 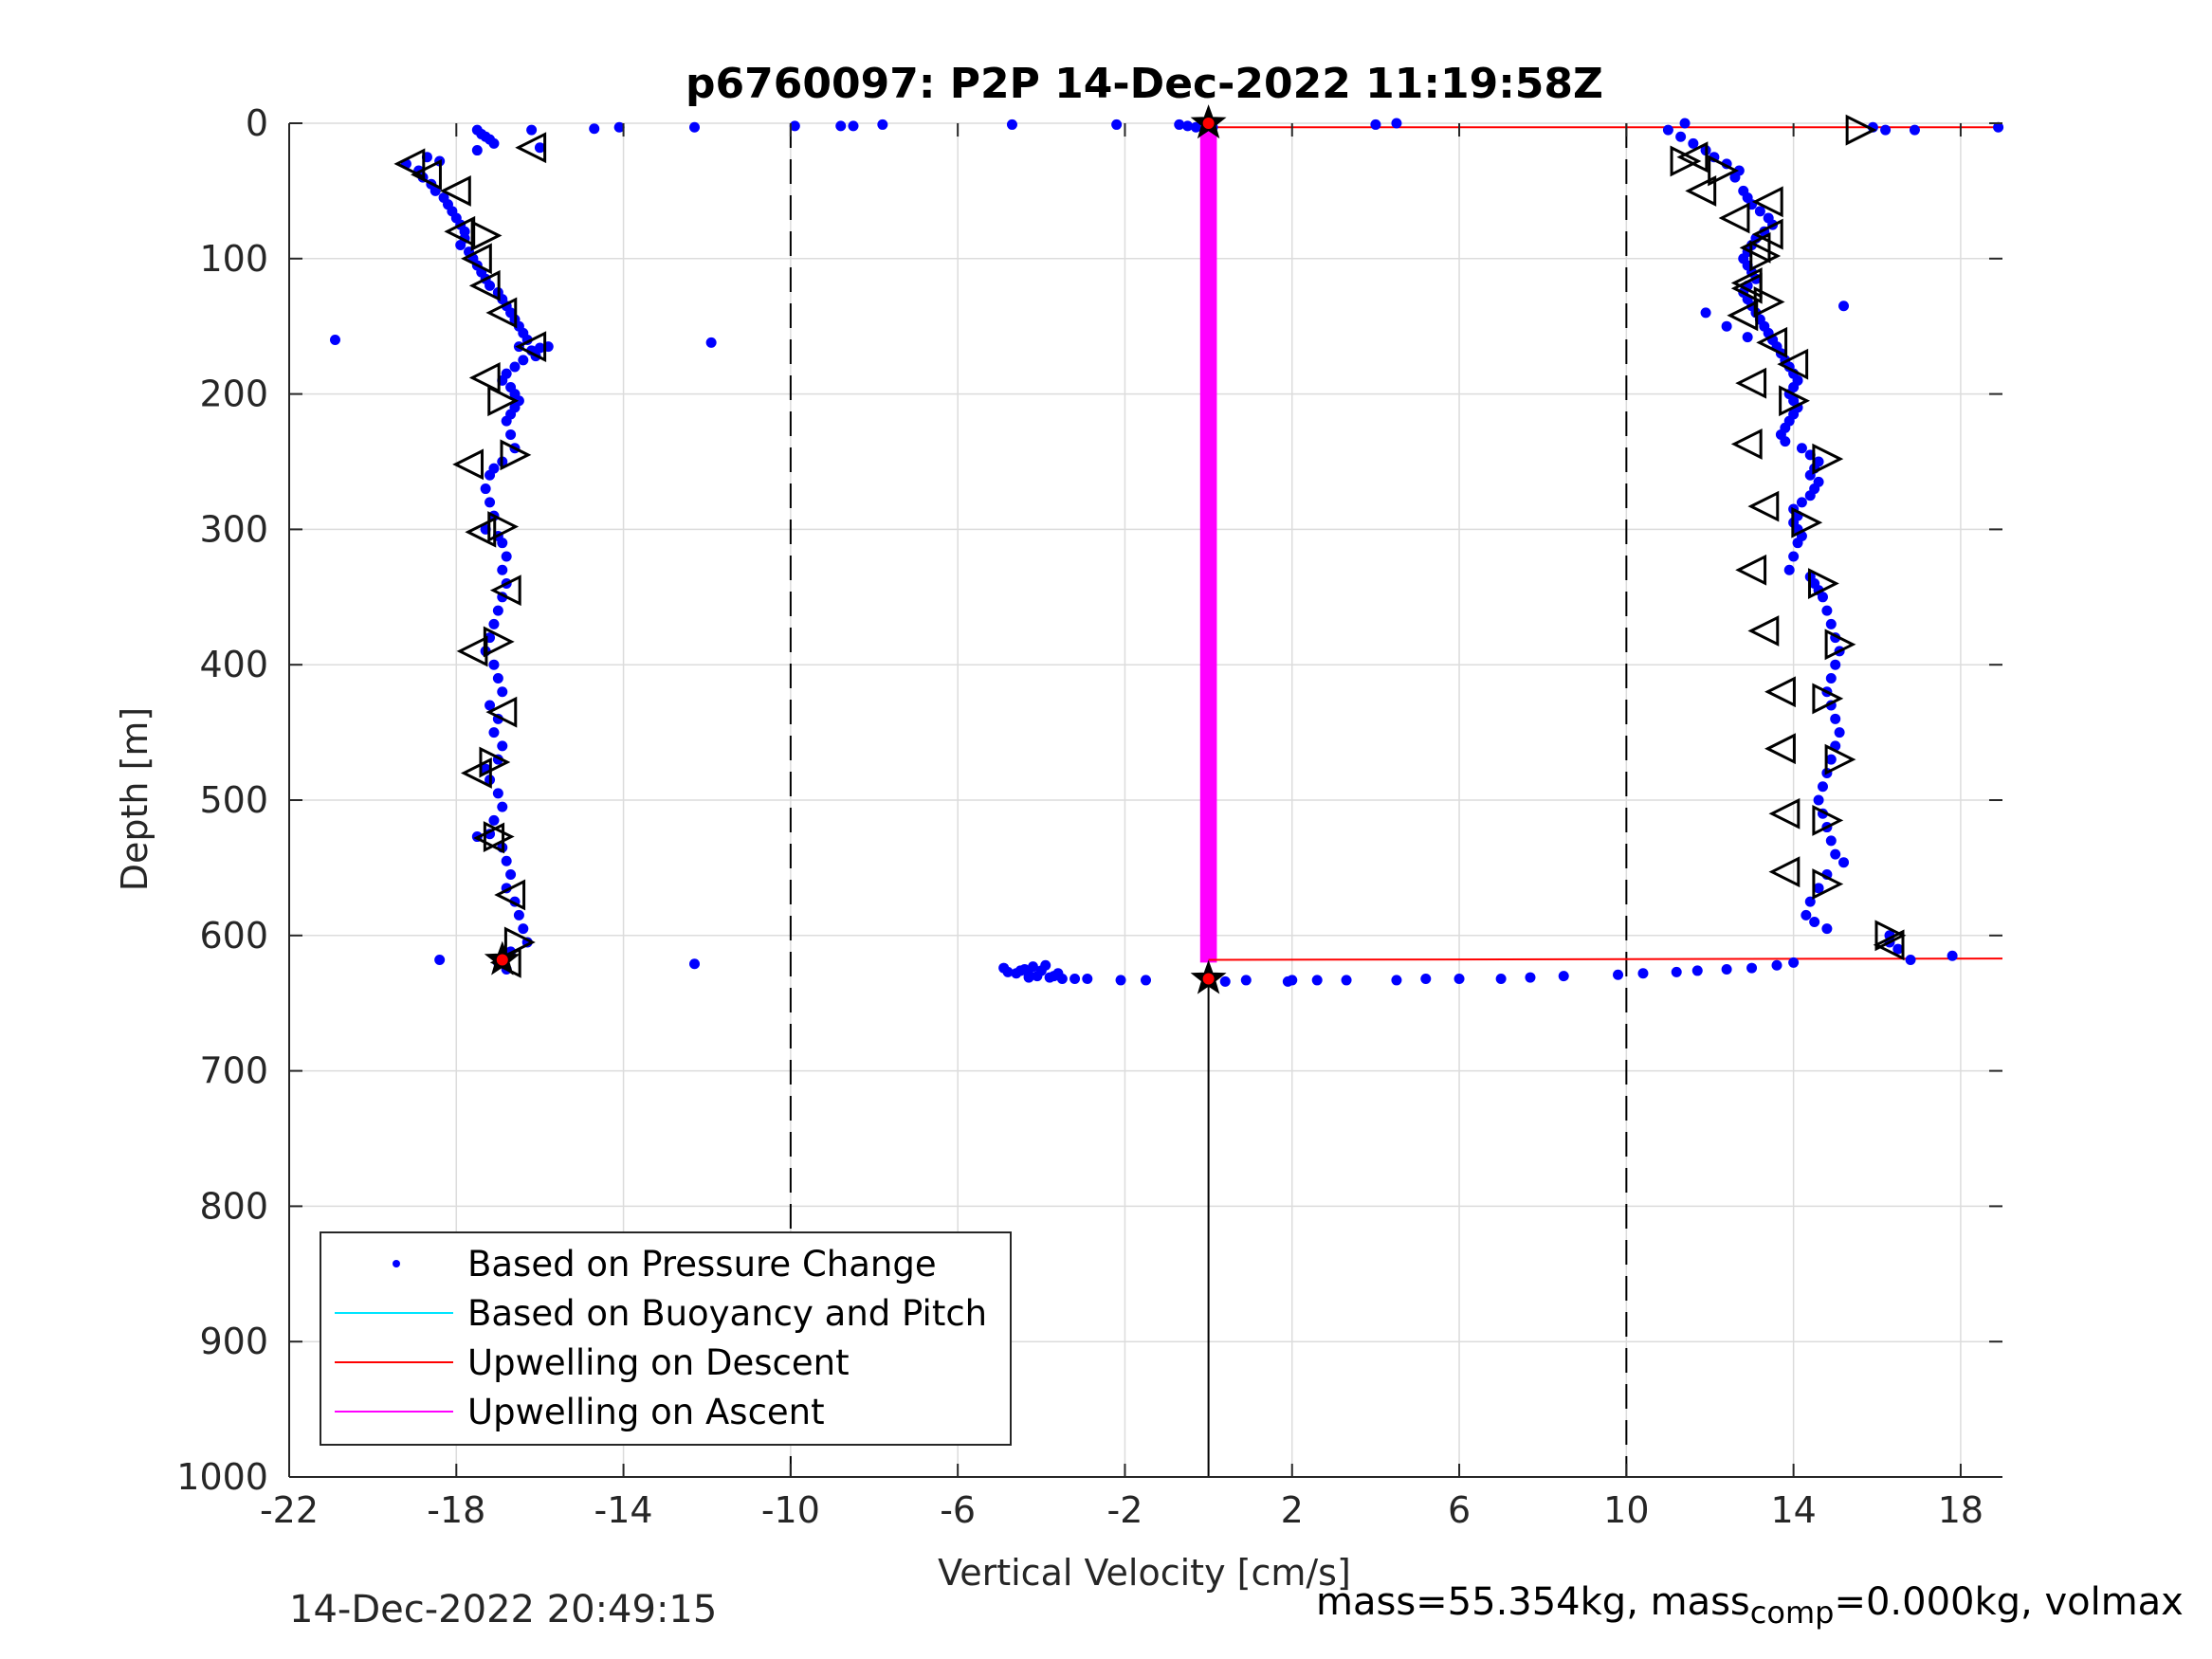 What do you see at coordinates (658, 1362) in the screenshot?
I see `legend-label: Upwelling on Descent` at bounding box center [658, 1362].